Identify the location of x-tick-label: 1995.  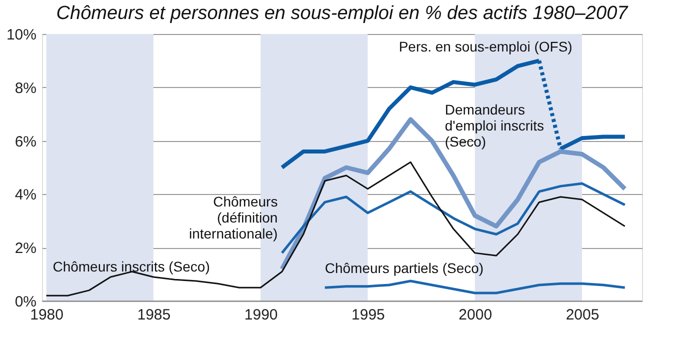
(368, 315).